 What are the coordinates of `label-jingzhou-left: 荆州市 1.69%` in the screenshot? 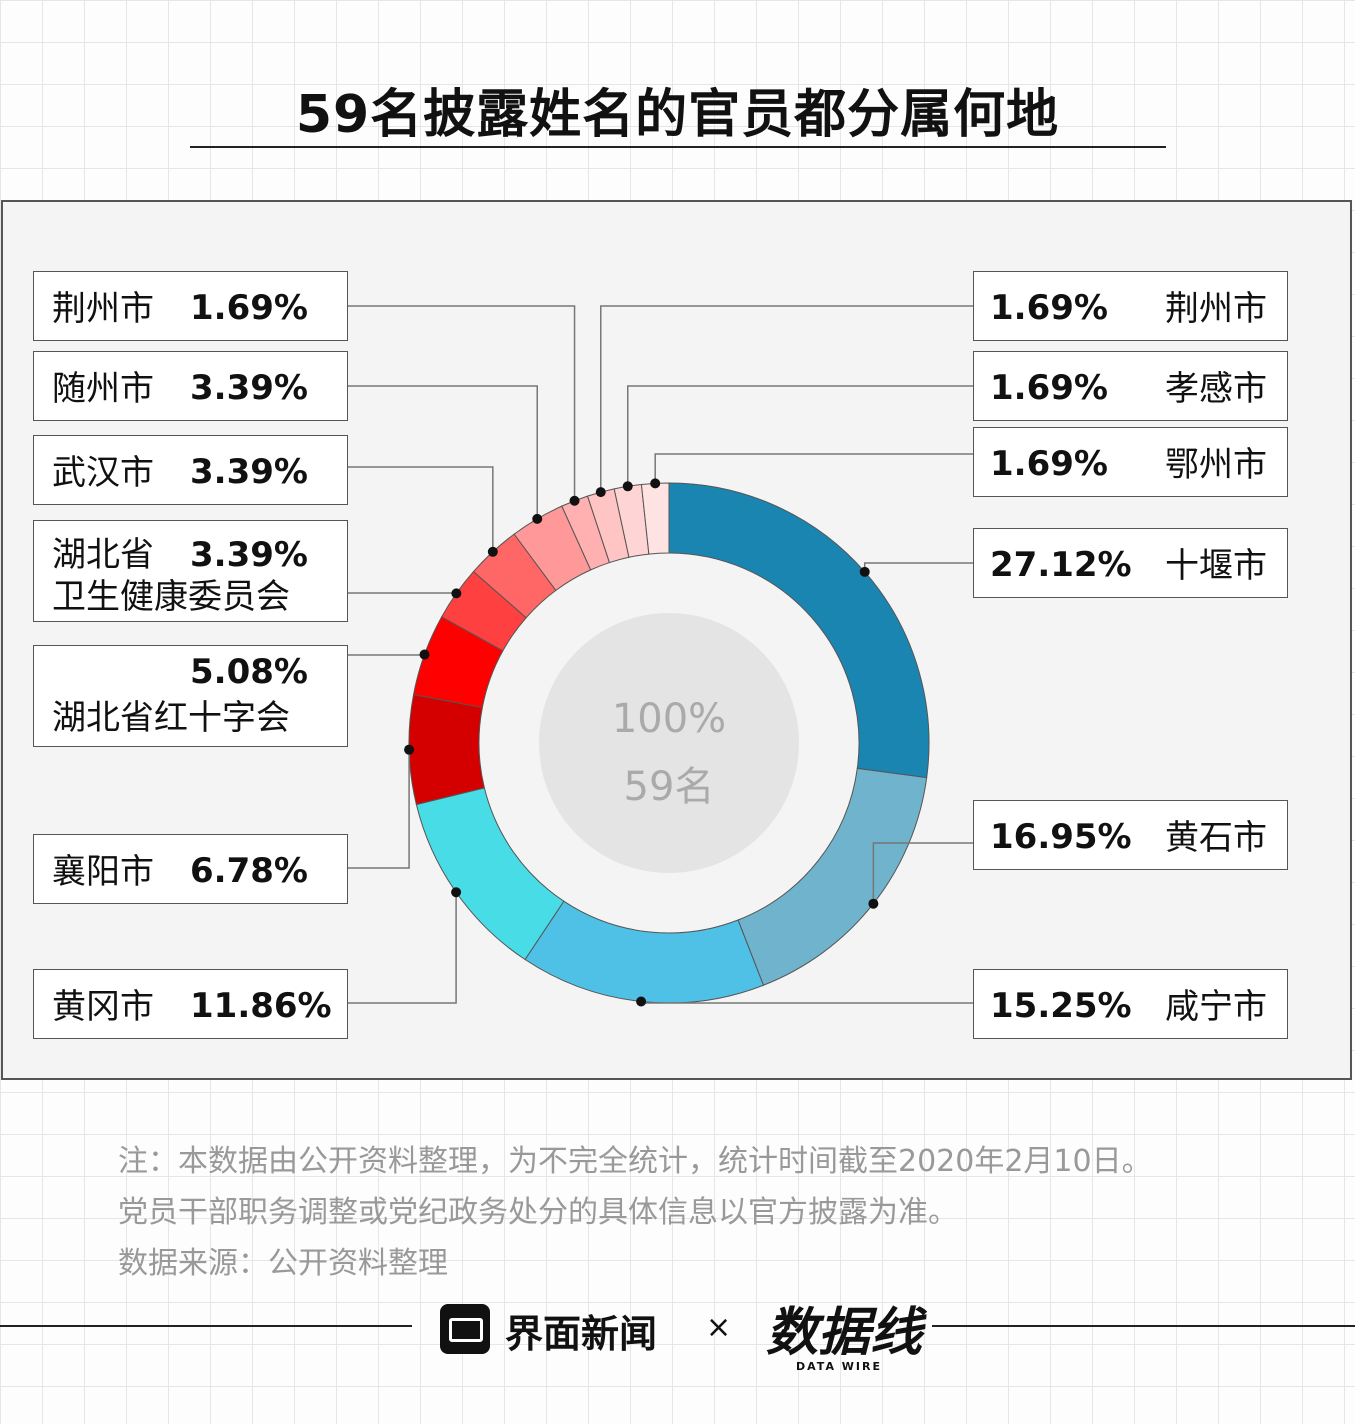 It's located at (190, 306).